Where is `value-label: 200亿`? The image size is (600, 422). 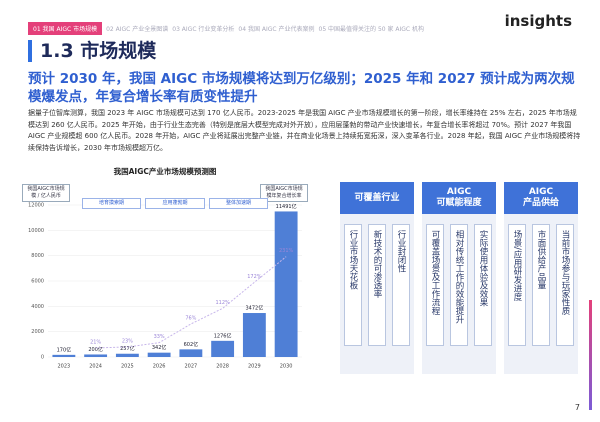 value-label: 200亿 is located at coordinates (95, 349).